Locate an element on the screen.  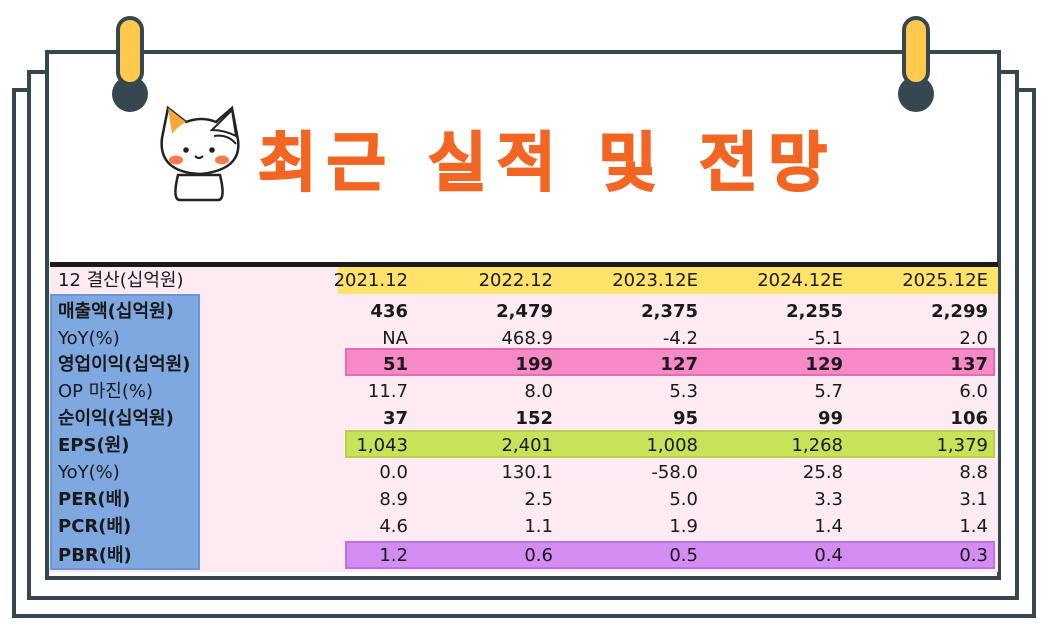
table-row: 영업이익(십억원) 51 199 127 129 137 is located at coordinates (524, 364).